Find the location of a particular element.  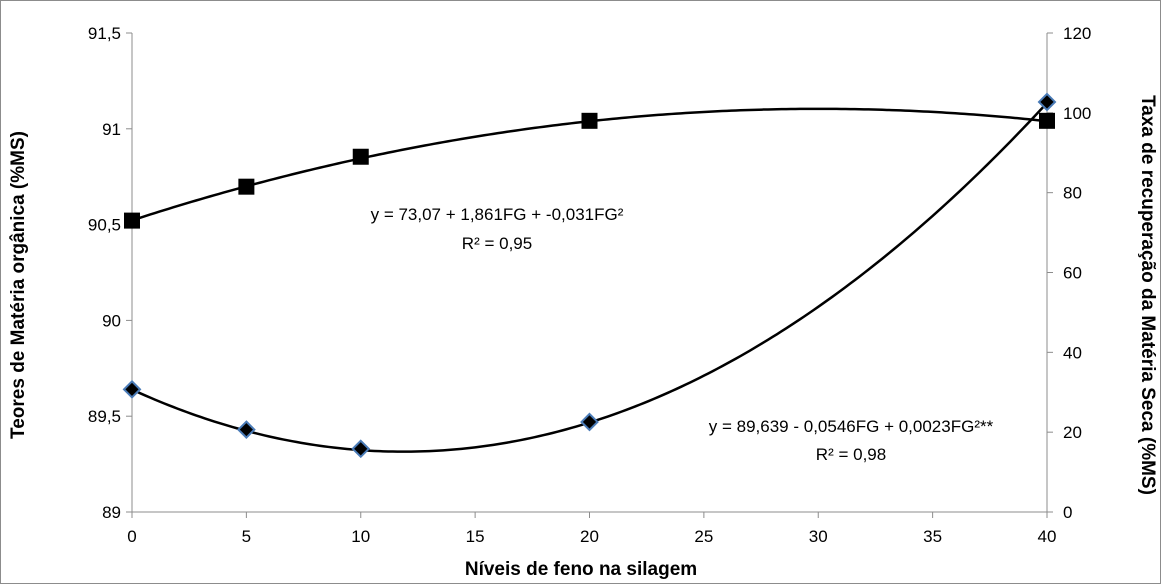

y-left-tick-label: 91 is located at coordinates (111, 129).